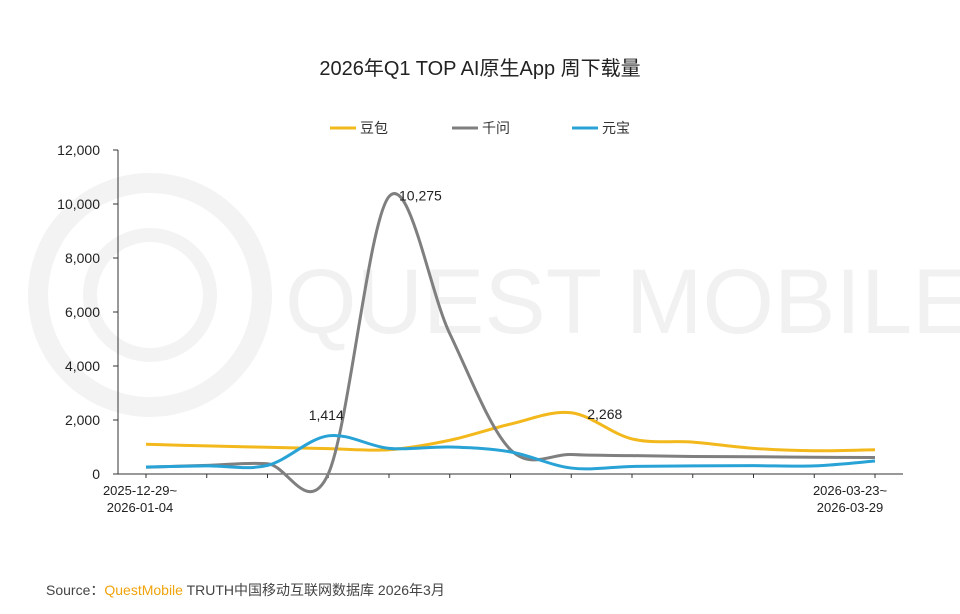  What do you see at coordinates (78, 150) in the screenshot?
I see `y-tick-label: 12,000` at bounding box center [78, 150].